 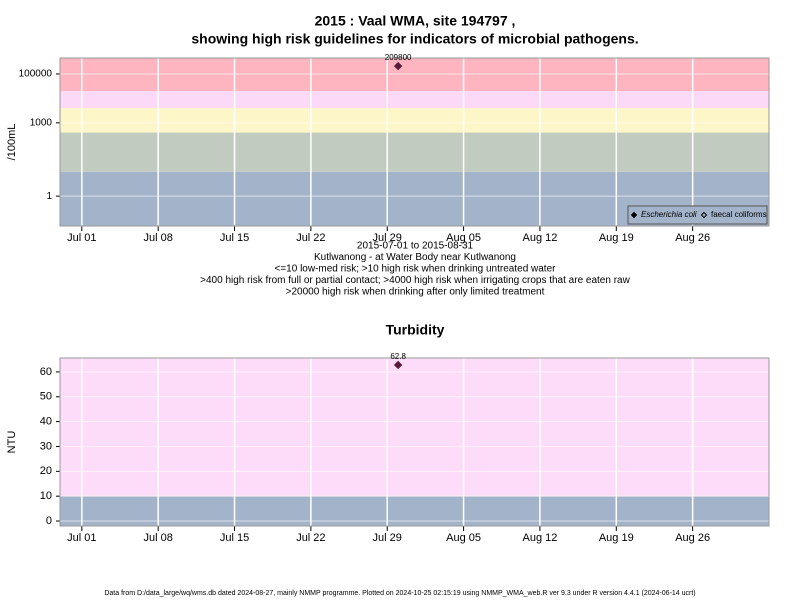 I want to click on y-tick-label: 0, so click(x=49, y=521).